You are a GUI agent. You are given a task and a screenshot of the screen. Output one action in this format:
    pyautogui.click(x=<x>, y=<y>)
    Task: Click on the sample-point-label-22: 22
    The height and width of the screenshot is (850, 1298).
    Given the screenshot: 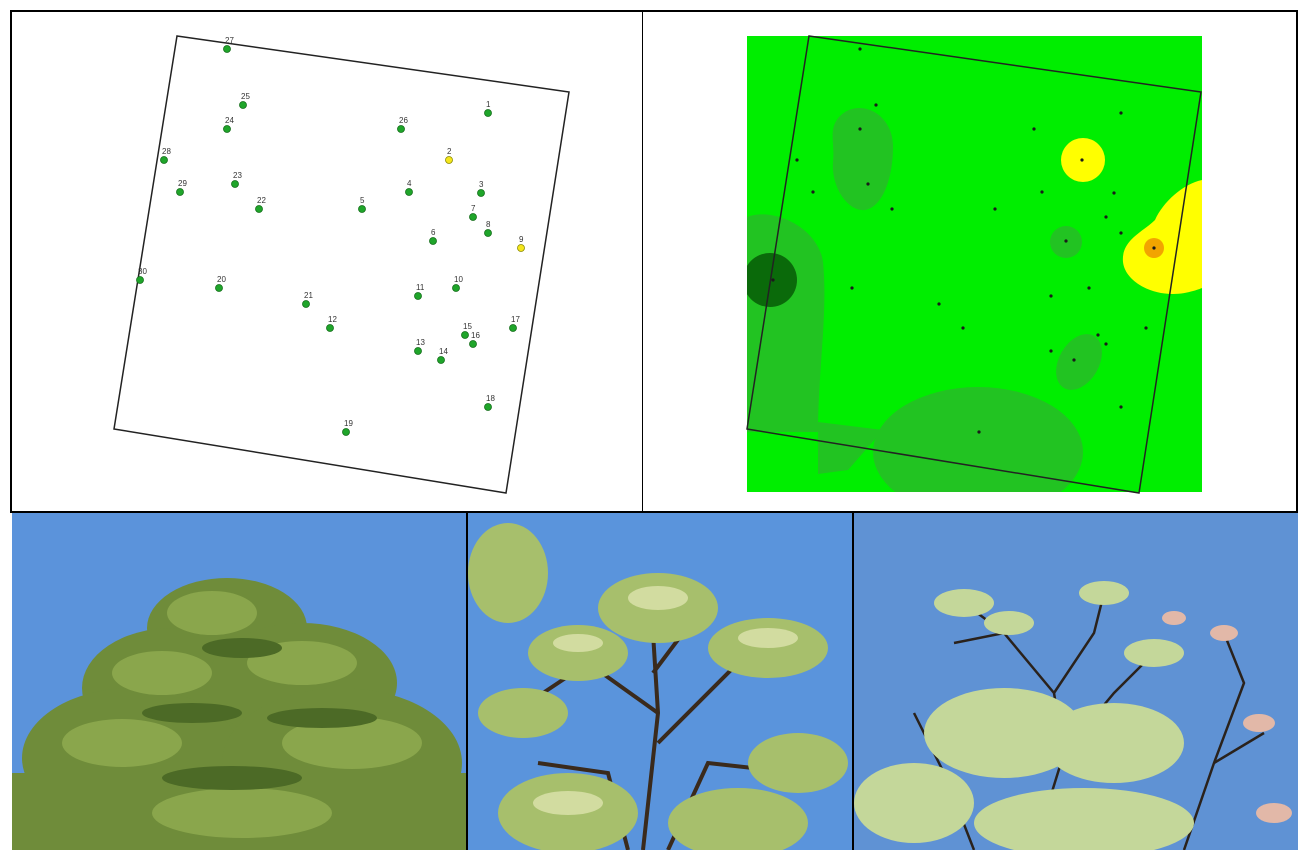 What is the action you would take?
    pyautogui.click(x=261, y=200)
    